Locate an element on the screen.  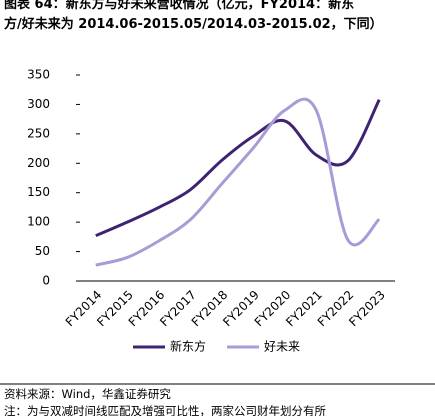
legend-label: 新东方 is located at coordinates (188, 346).